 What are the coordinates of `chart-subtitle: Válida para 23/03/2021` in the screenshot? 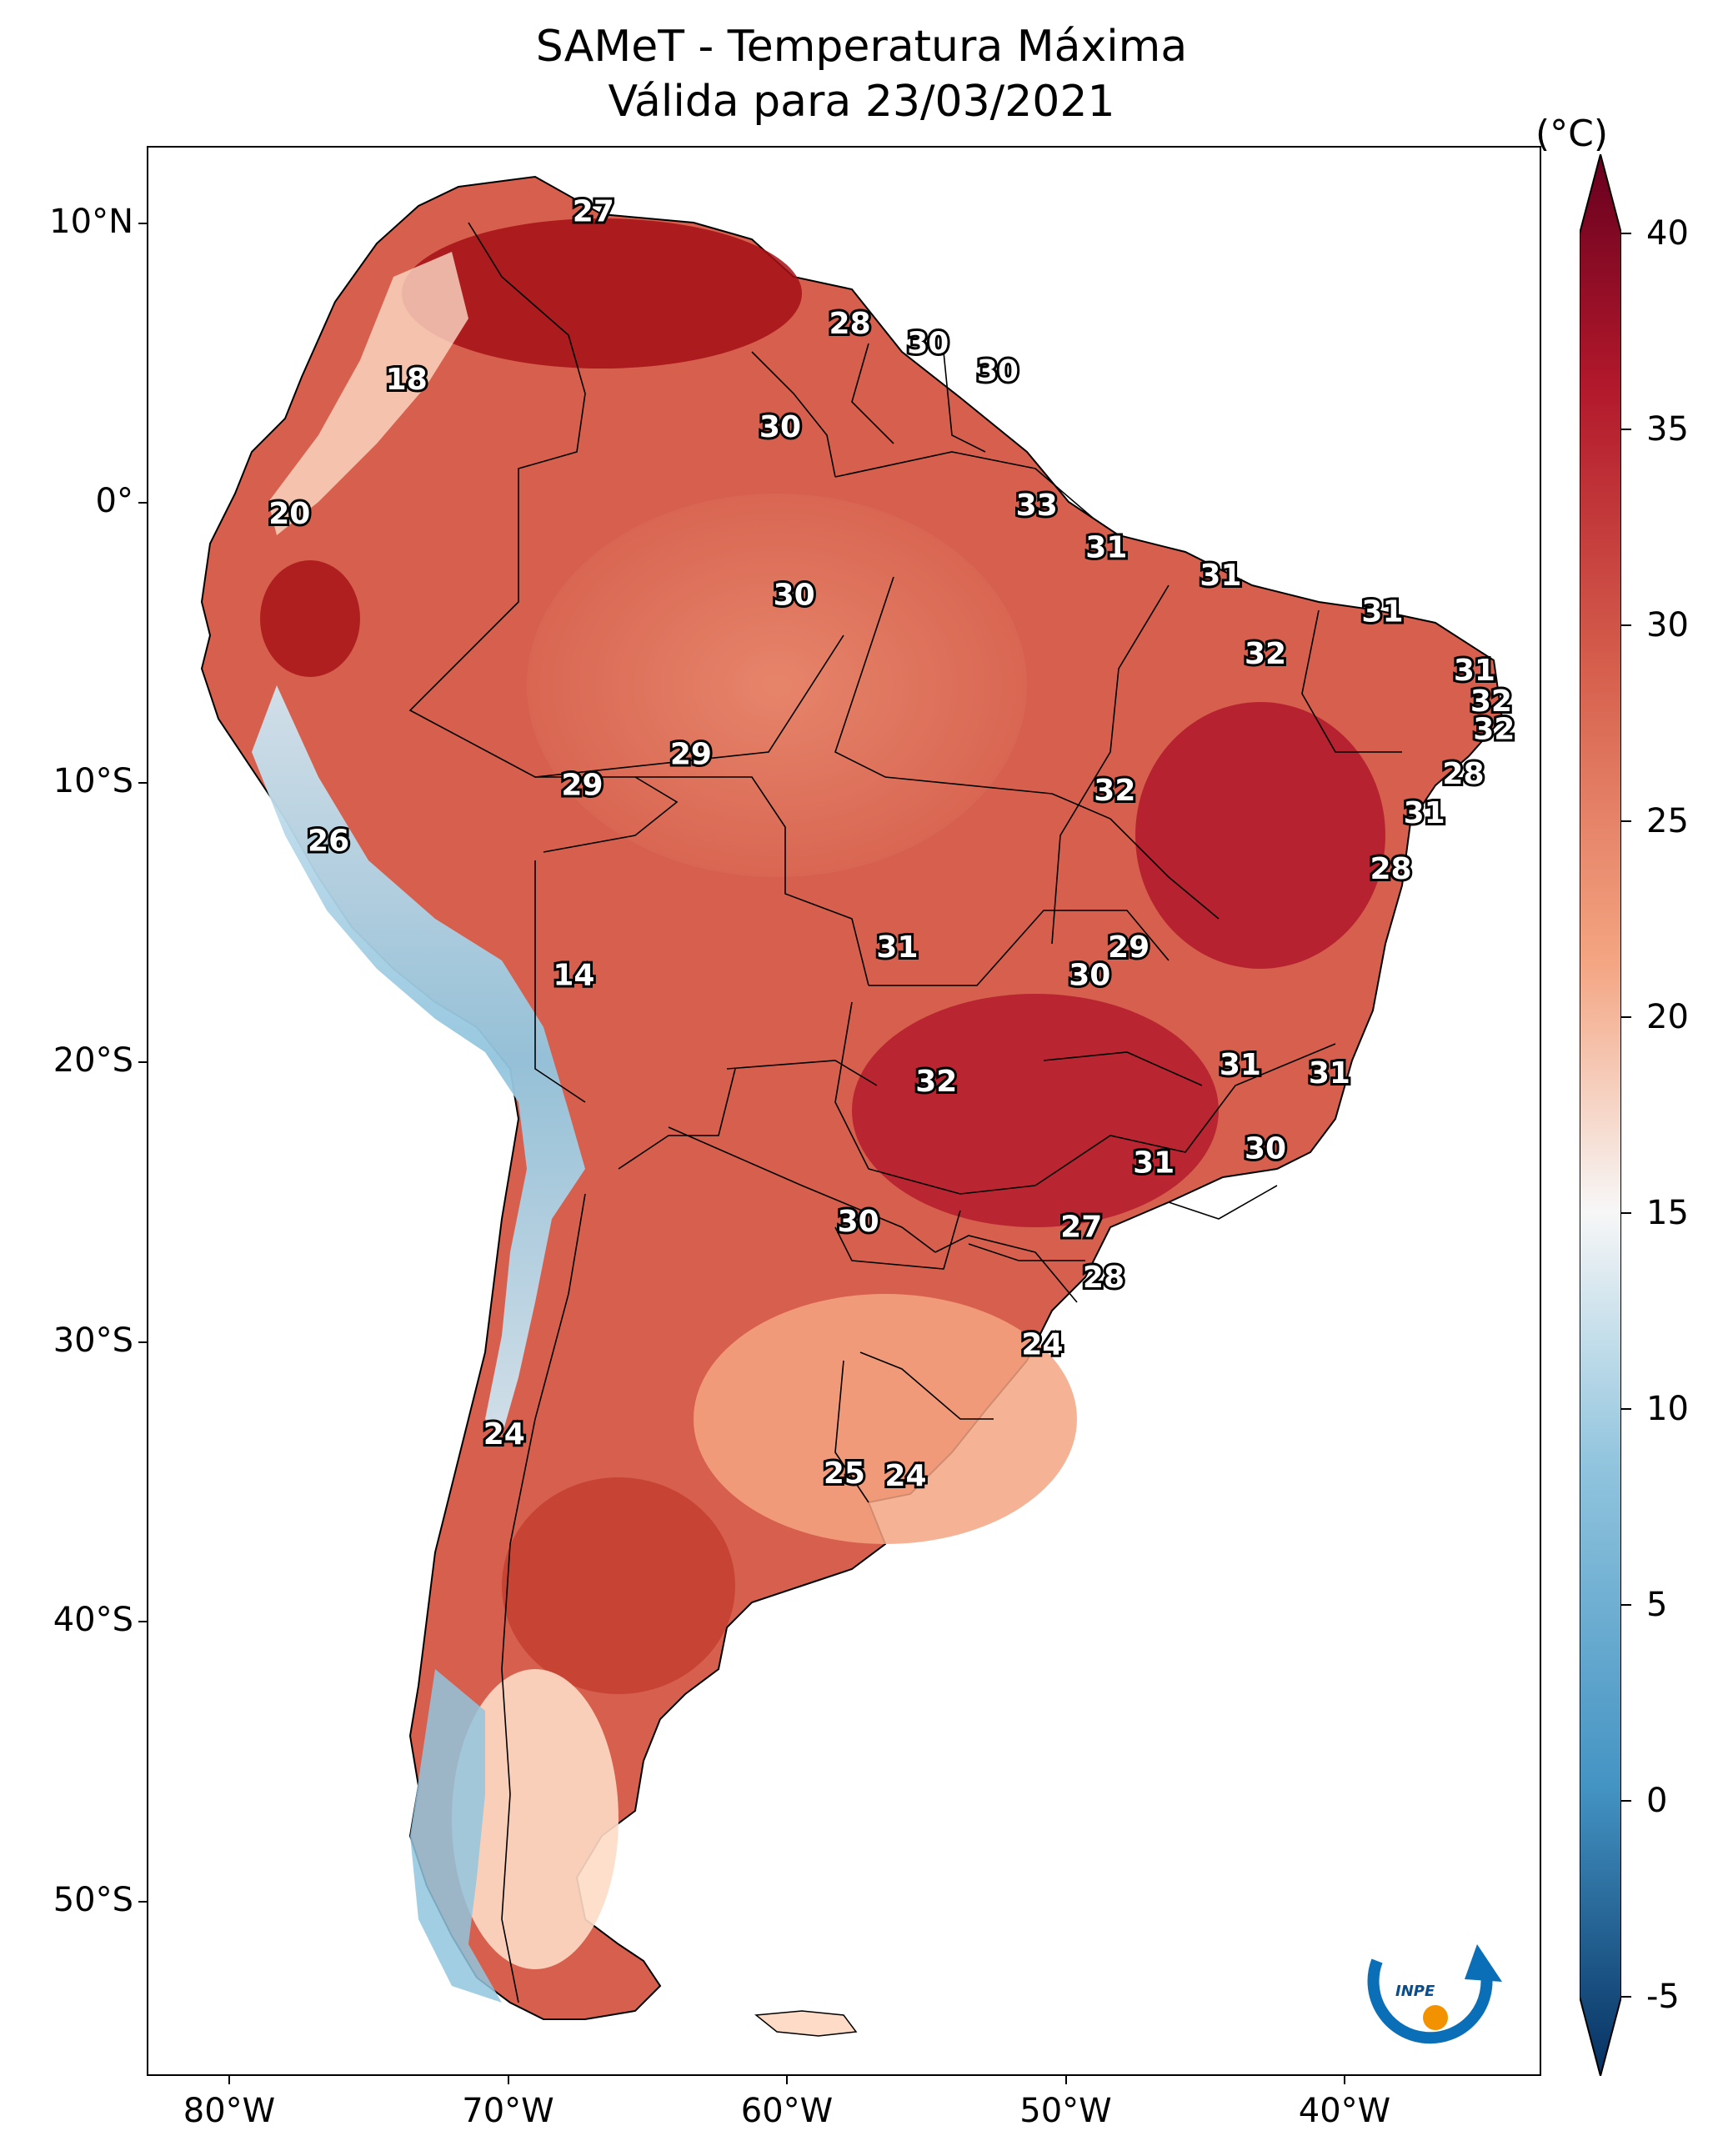 It's located at (861, 102).